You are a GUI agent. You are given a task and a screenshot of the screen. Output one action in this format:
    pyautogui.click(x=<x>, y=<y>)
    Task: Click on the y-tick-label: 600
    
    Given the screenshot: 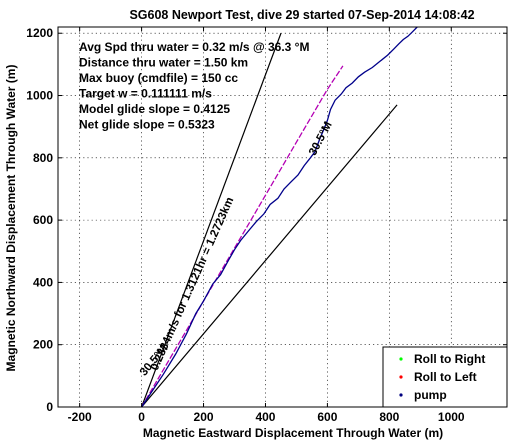 What is the action you would take?
    pyautogui.click(x=43, y=220)
    